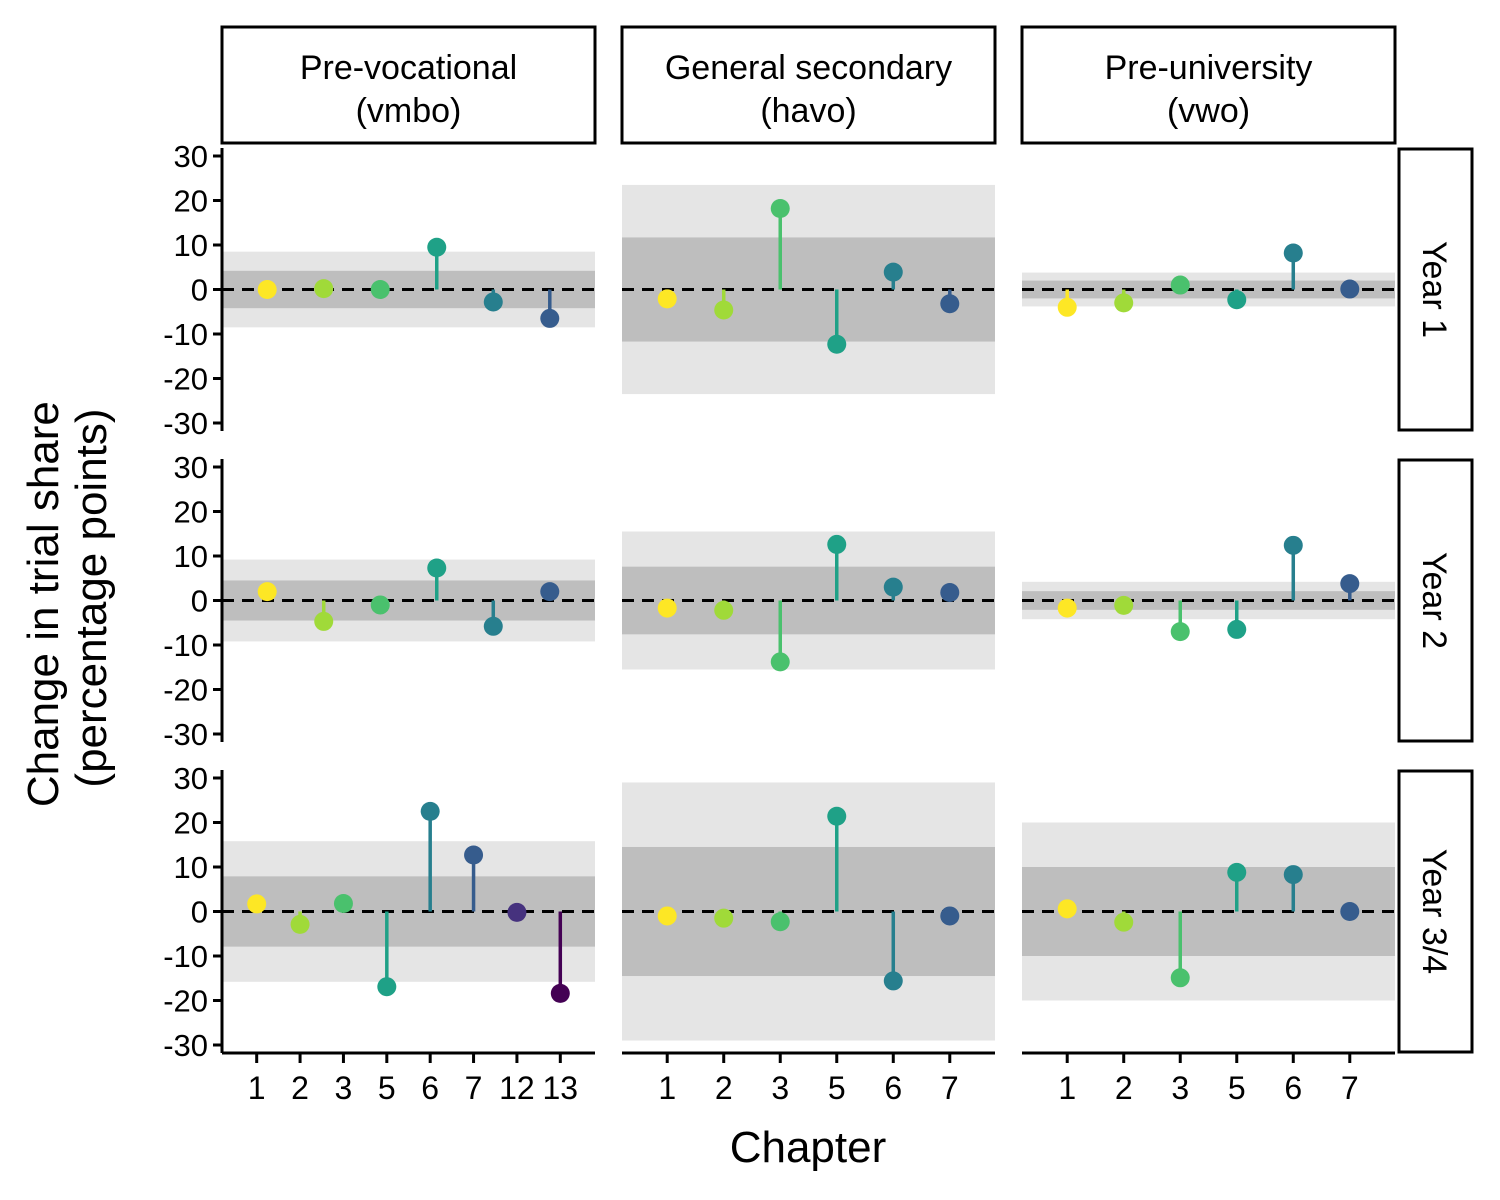 The image size is (1500, 1200). What do you see at coordinates (561, 1088) in the screenshot?
I see `x-tick-label: 13` at bounding box center [561, 1088].